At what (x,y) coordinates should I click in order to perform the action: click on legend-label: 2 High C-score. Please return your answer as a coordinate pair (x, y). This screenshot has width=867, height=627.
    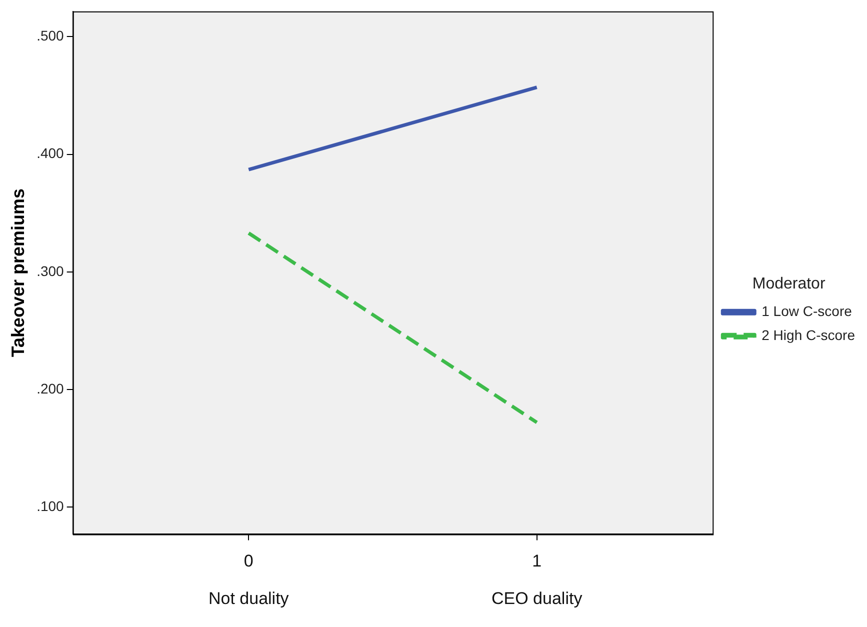
    Looking at the image, I should click on (809, 334).